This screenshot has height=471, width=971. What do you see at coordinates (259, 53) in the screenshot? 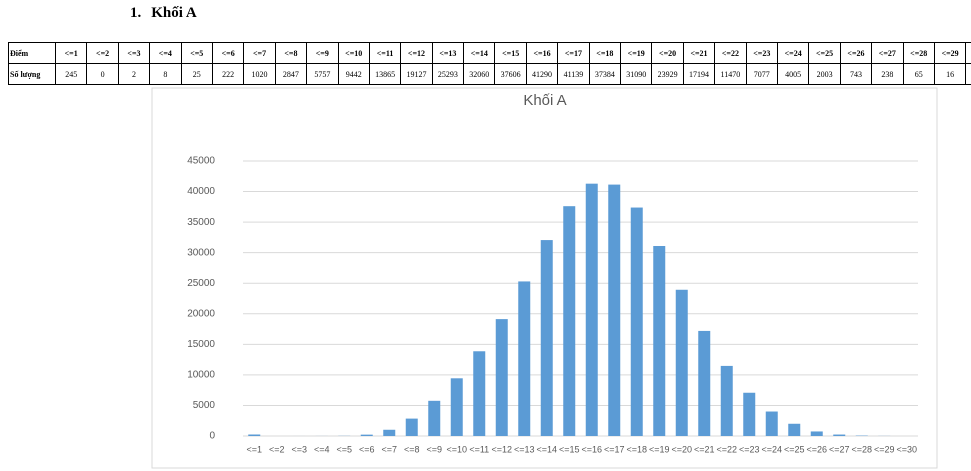
I see `header-cell: <=7` at bounding box center [259, 53].